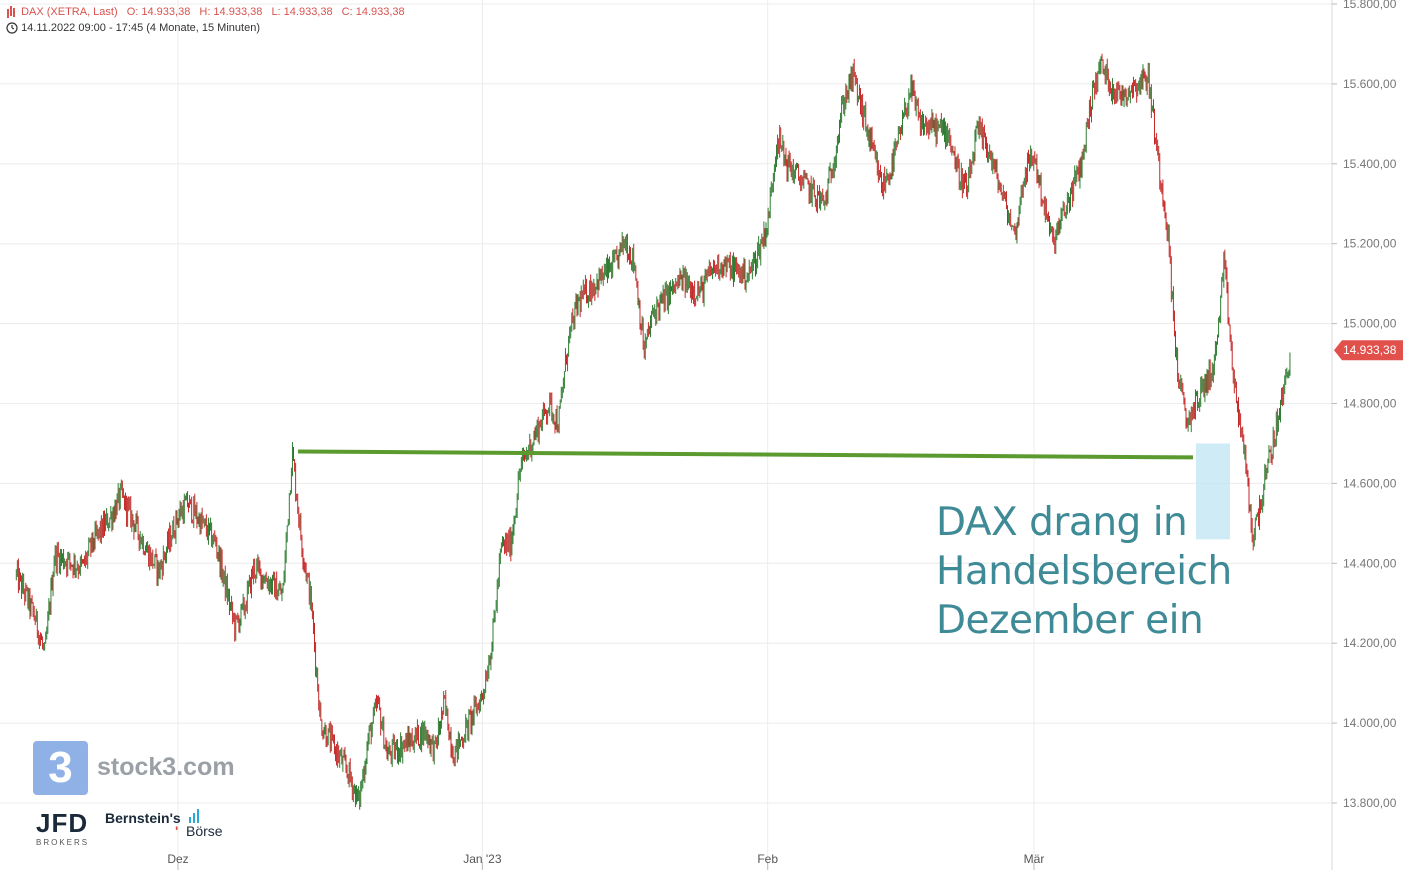 This screenshot has height=870, width=1403. I want to click on y-tick-label: 15.800,00, so click(1370, 5).